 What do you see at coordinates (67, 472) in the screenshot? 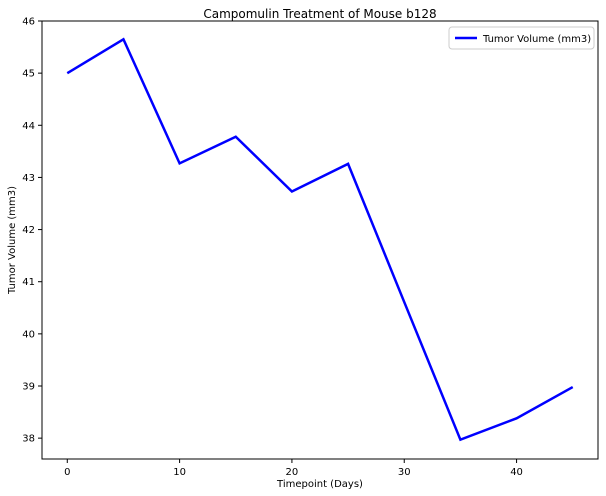
I see `x-tick-label: 0` at bounding box center [67, 472].